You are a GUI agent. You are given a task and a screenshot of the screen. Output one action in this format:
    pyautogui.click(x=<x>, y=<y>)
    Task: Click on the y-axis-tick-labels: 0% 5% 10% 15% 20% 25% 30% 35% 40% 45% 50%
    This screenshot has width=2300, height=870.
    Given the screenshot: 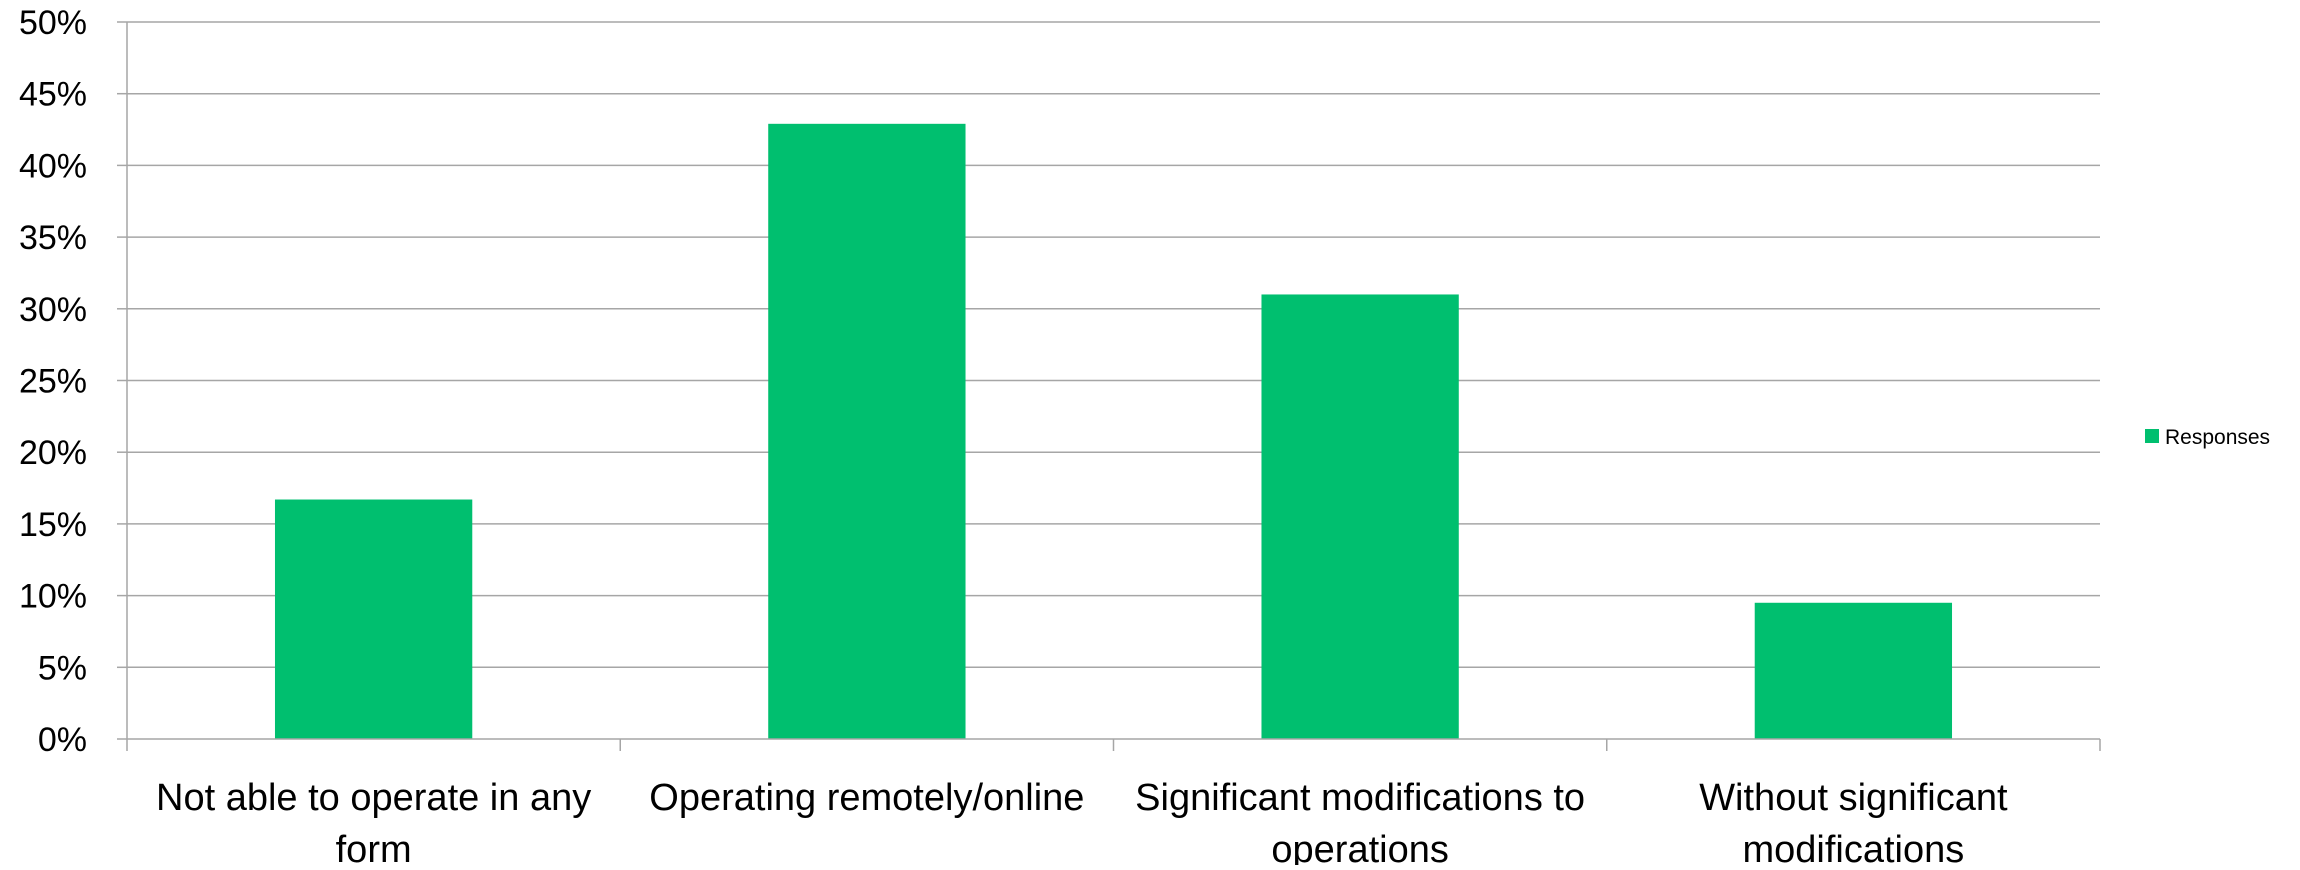 What is the action you would take?
    pyautogui.click(x=53, y=381)
    